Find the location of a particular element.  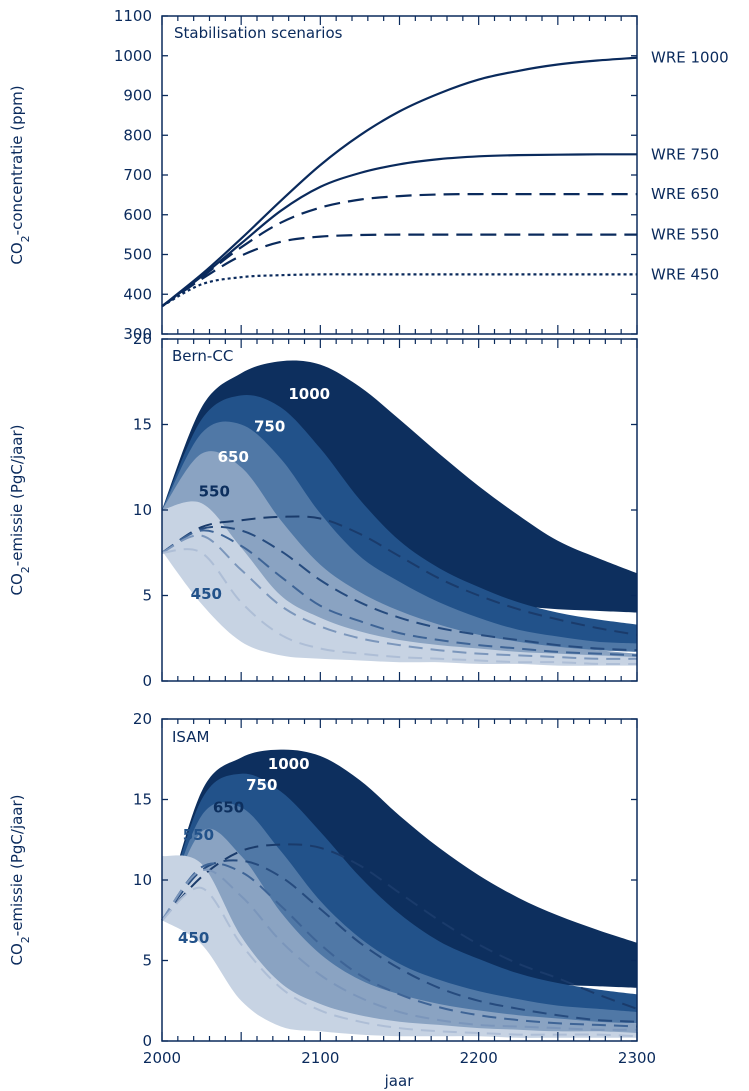

bern-cc-y-axis-title: CO2-emissie (PgC/jaar) is located at coordinates (20, 509).